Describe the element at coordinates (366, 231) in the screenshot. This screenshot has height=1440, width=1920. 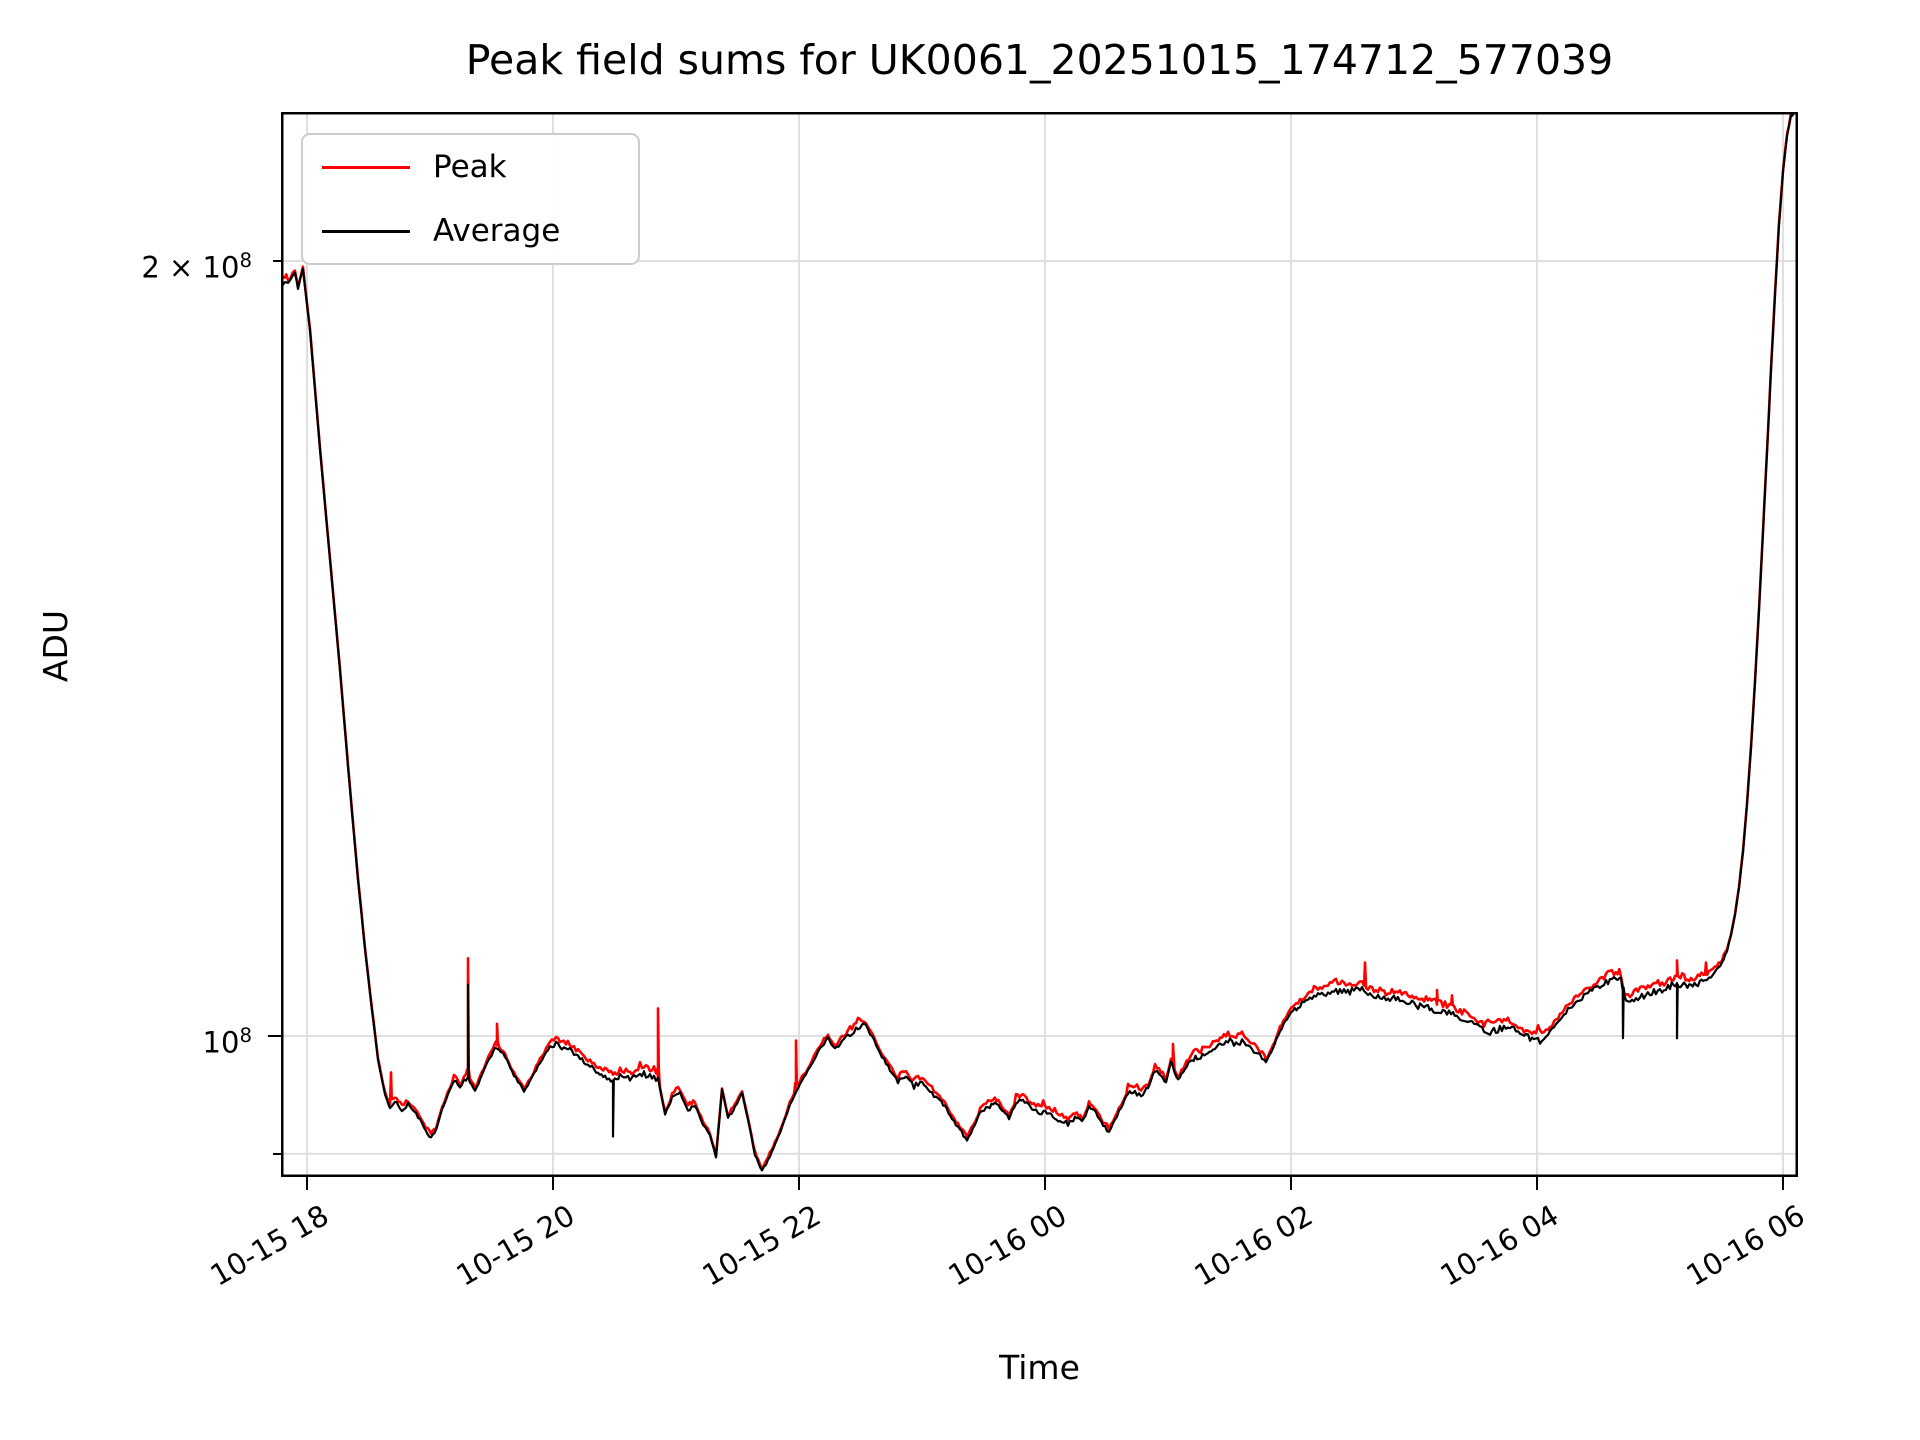
I see `average-line-sample` at that location.